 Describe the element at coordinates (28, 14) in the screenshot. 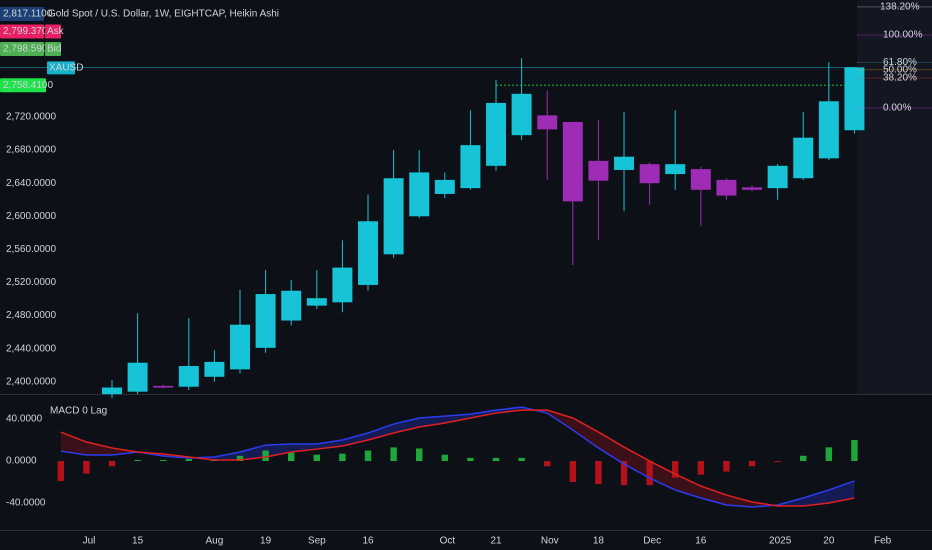

I see `quote-value: 2,817.1100` at that location.